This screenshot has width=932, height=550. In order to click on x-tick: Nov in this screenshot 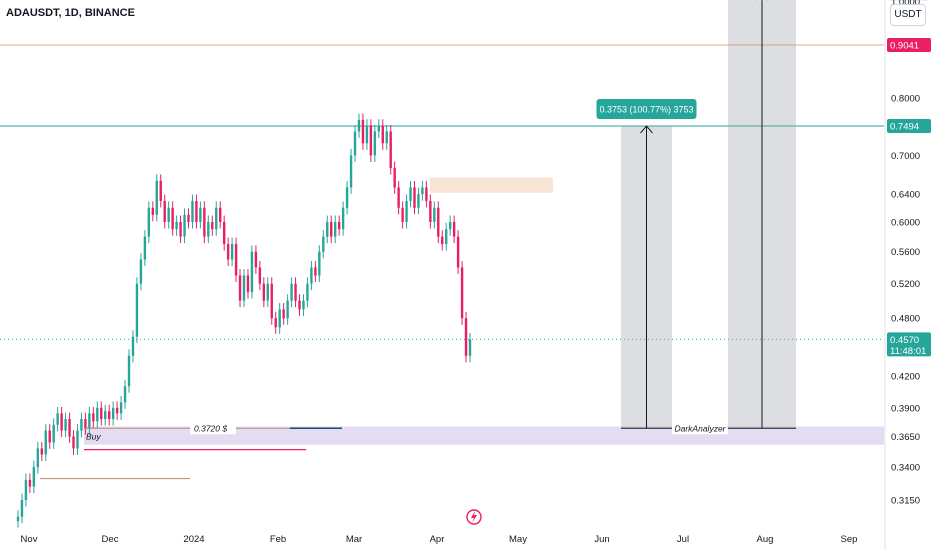, I will do `click(29, 539)`.